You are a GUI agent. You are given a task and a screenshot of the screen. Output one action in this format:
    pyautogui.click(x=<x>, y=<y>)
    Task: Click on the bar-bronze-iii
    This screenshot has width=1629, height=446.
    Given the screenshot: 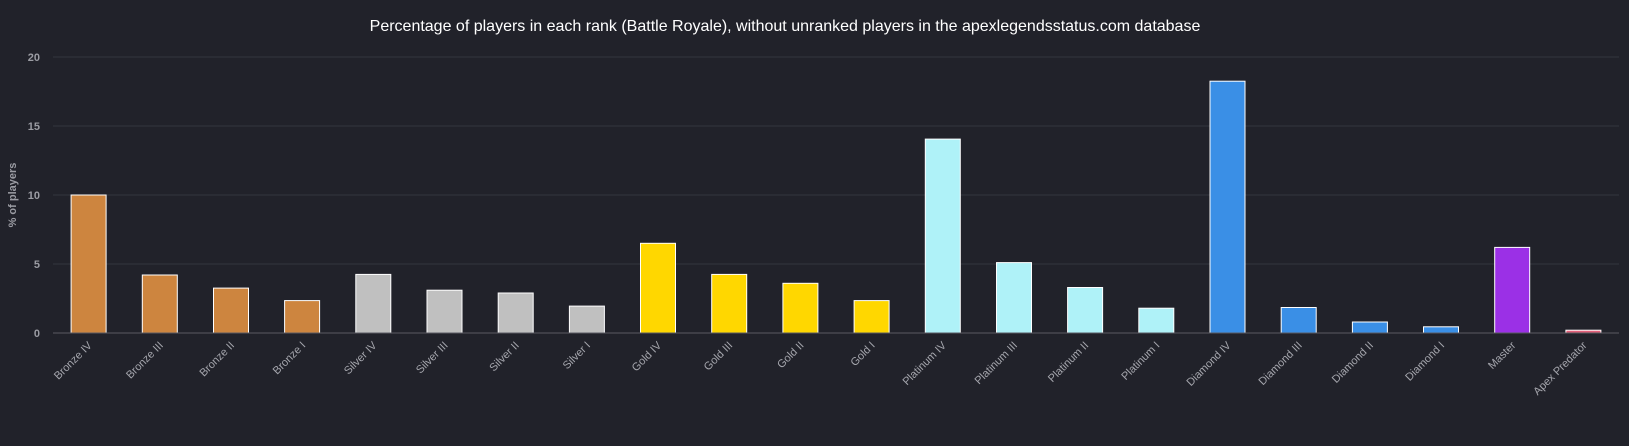 What is the action you would take?
    pyautogui.click(x=159, y=304)
    